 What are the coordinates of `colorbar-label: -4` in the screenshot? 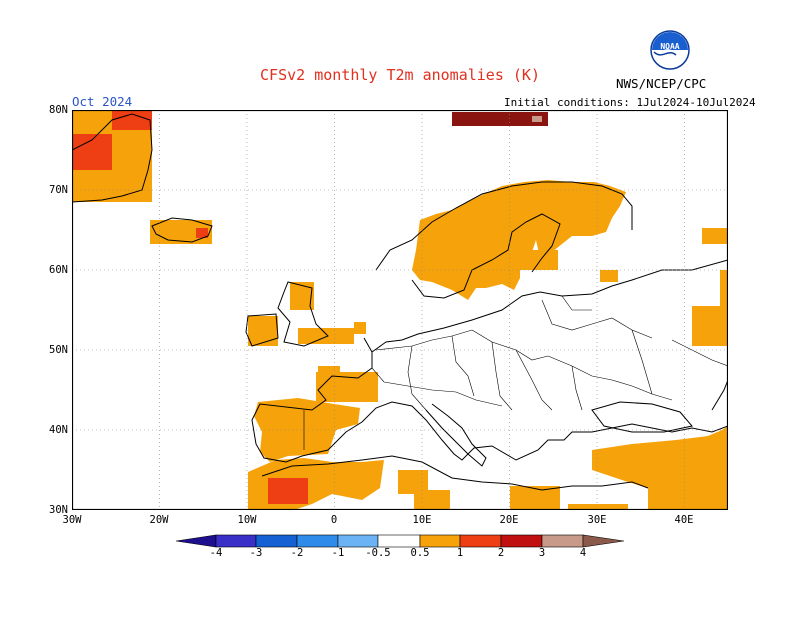 It's located at (216, 553).